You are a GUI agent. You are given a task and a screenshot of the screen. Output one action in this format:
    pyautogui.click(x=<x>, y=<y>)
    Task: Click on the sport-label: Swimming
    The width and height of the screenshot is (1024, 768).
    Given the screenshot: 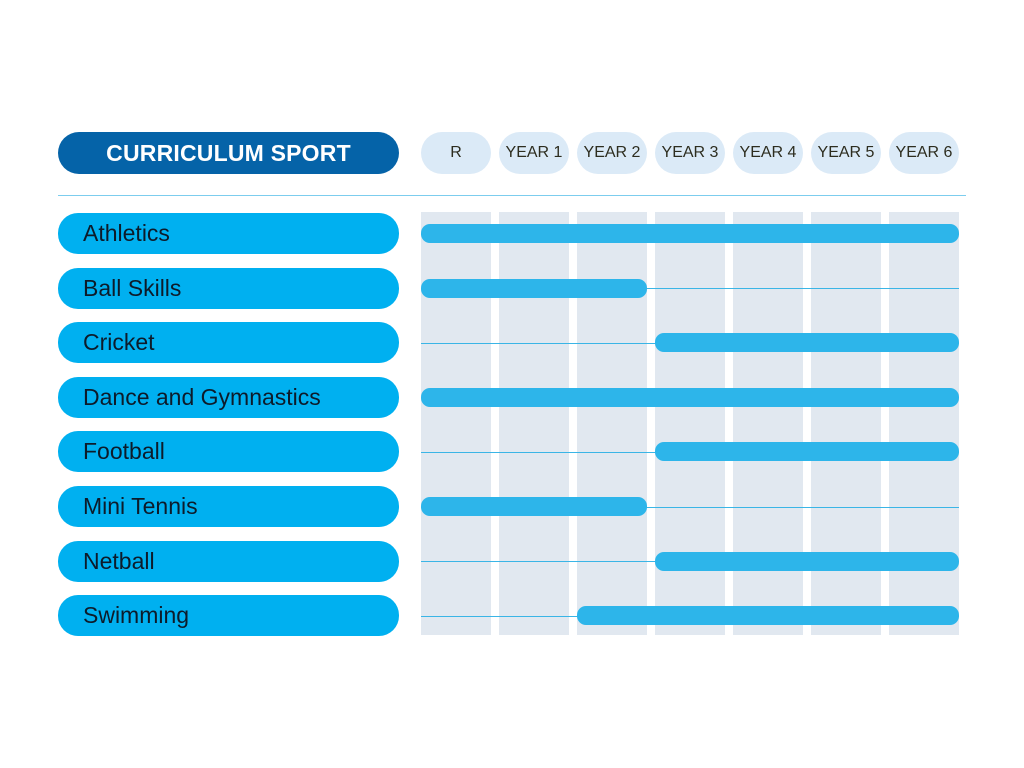 What is the action you would take?
    pyautogui.click(x=228, y=616)
    